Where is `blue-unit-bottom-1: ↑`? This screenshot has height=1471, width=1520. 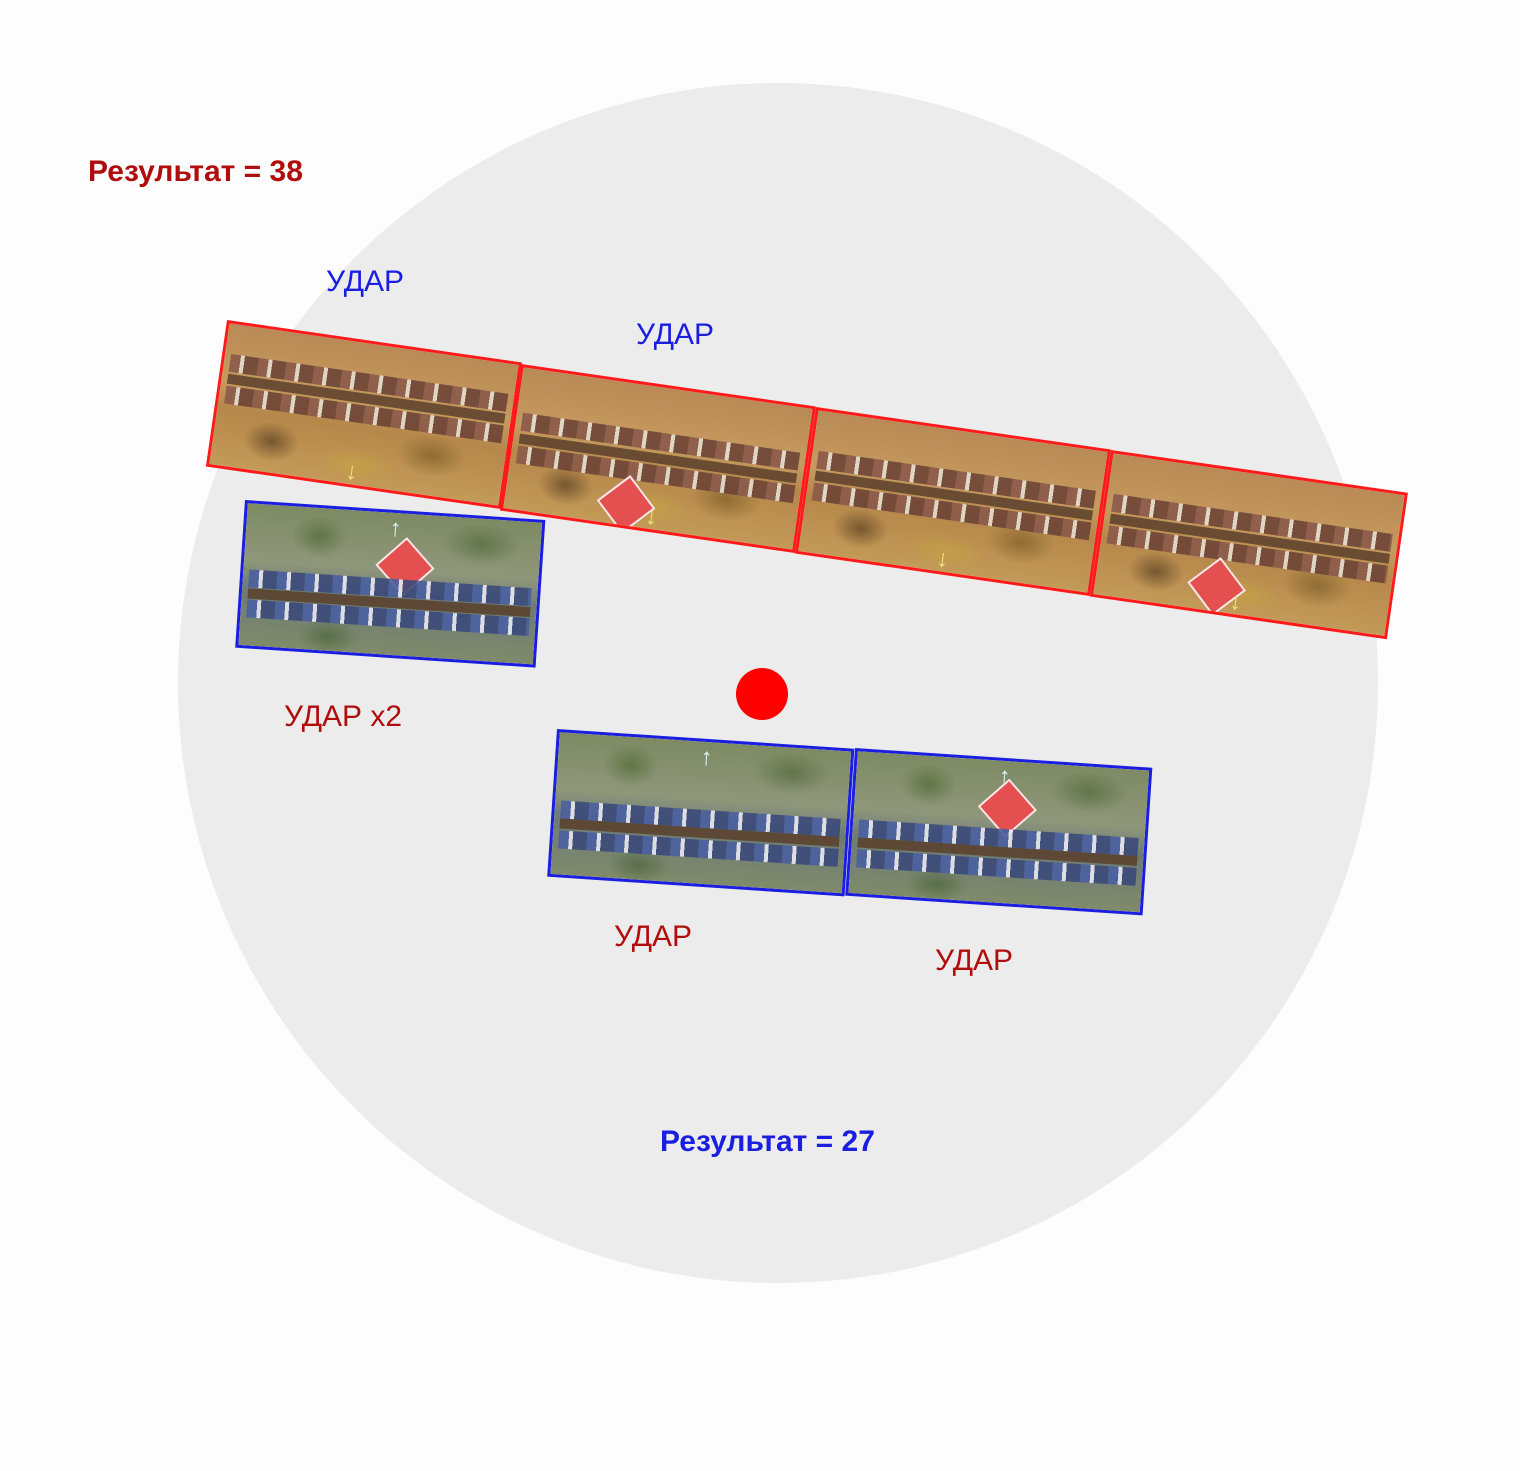
blue-unit-bottom-1: ↑ is located at coordinates (701, 813).